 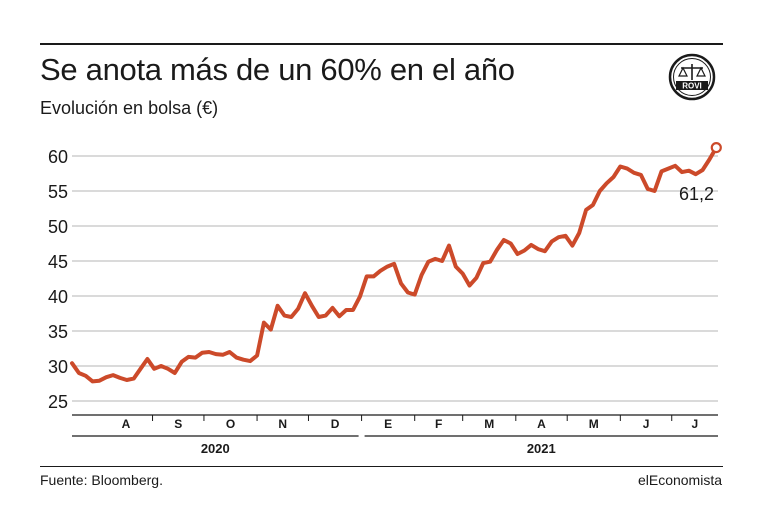 I want to click on rovi-logo: ROVI, so click(x=692, y=77).